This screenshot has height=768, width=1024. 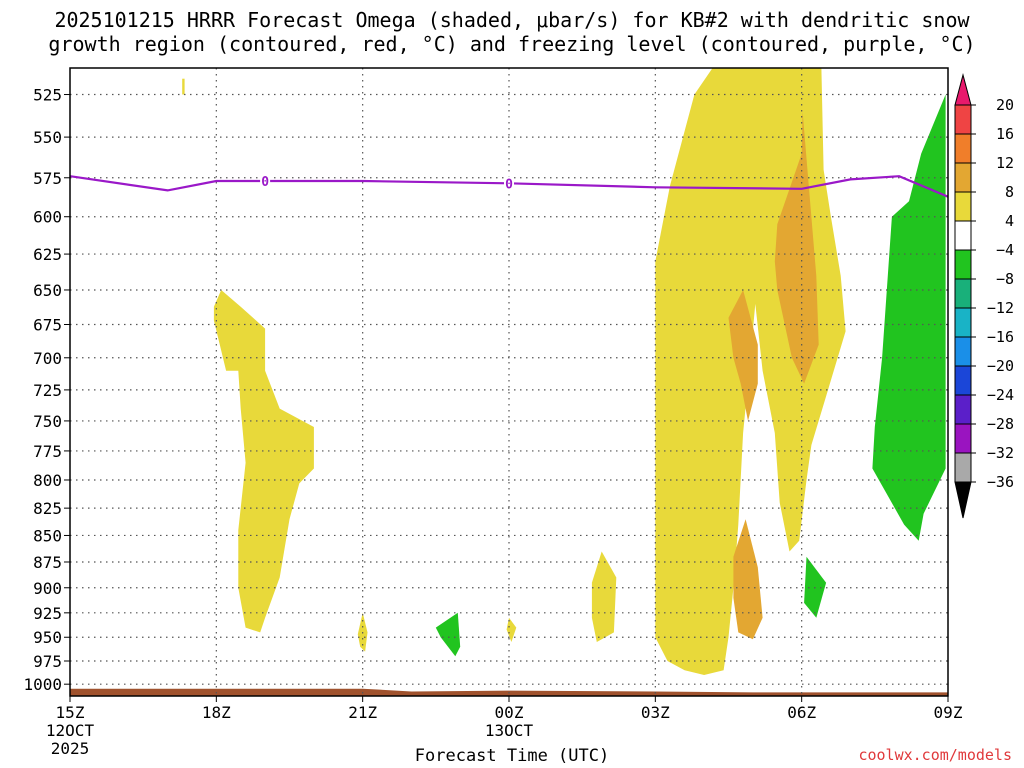 What do you see at coordinates (1005, 163) in the screenshot?
I see `colorbar-label-2: 12` at bounding box center [1005, 163].